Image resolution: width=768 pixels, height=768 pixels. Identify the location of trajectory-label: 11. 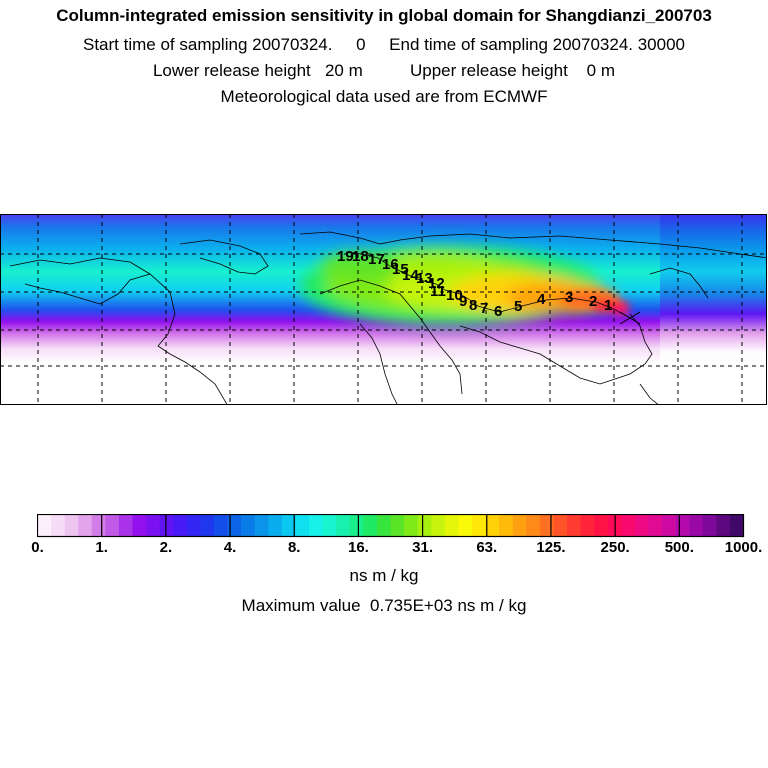
(438, 291).